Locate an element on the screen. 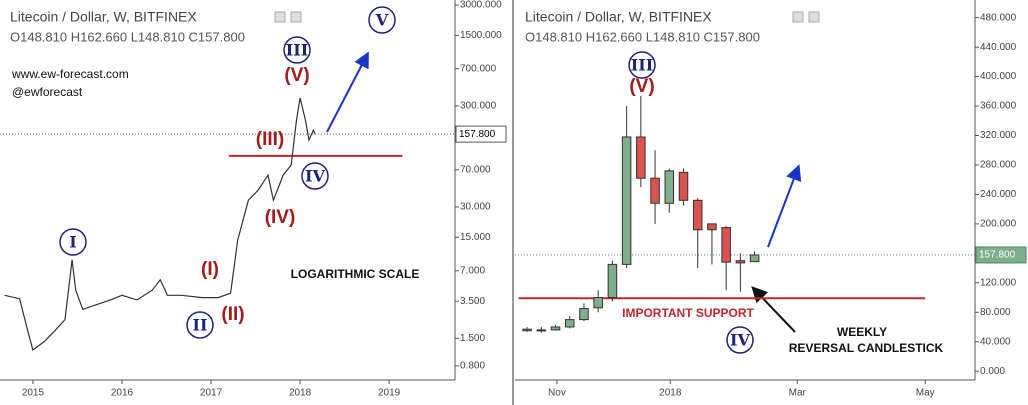 The image size is (1028, 405). y-tick-label: 280.000 is located at coordinates (998, 165).